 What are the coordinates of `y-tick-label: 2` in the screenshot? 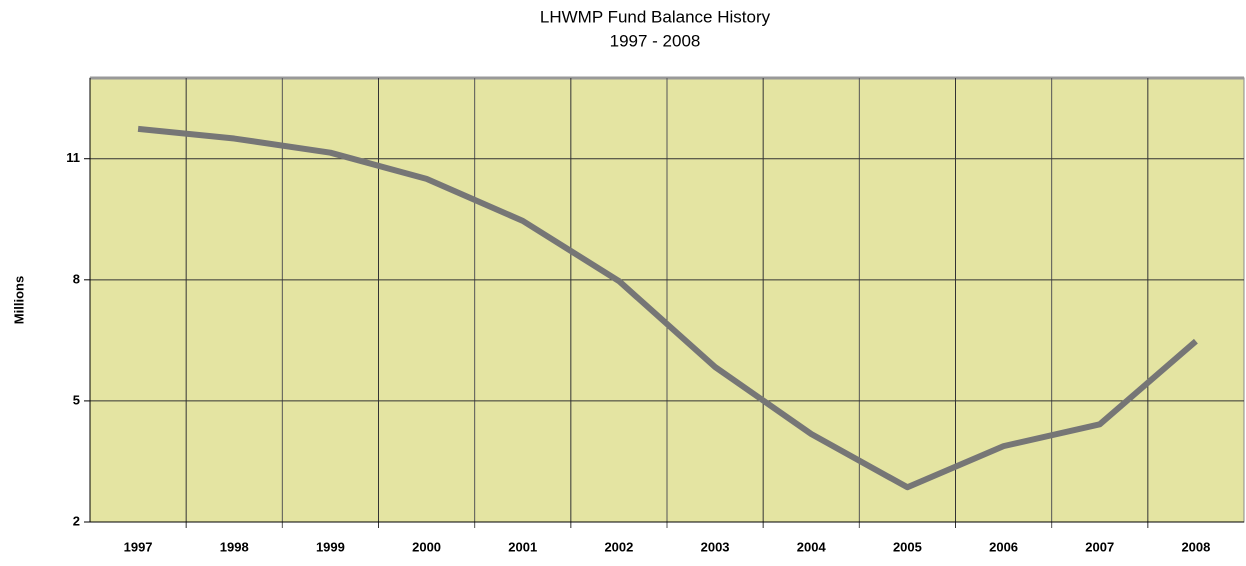 It's located at (76, 520).